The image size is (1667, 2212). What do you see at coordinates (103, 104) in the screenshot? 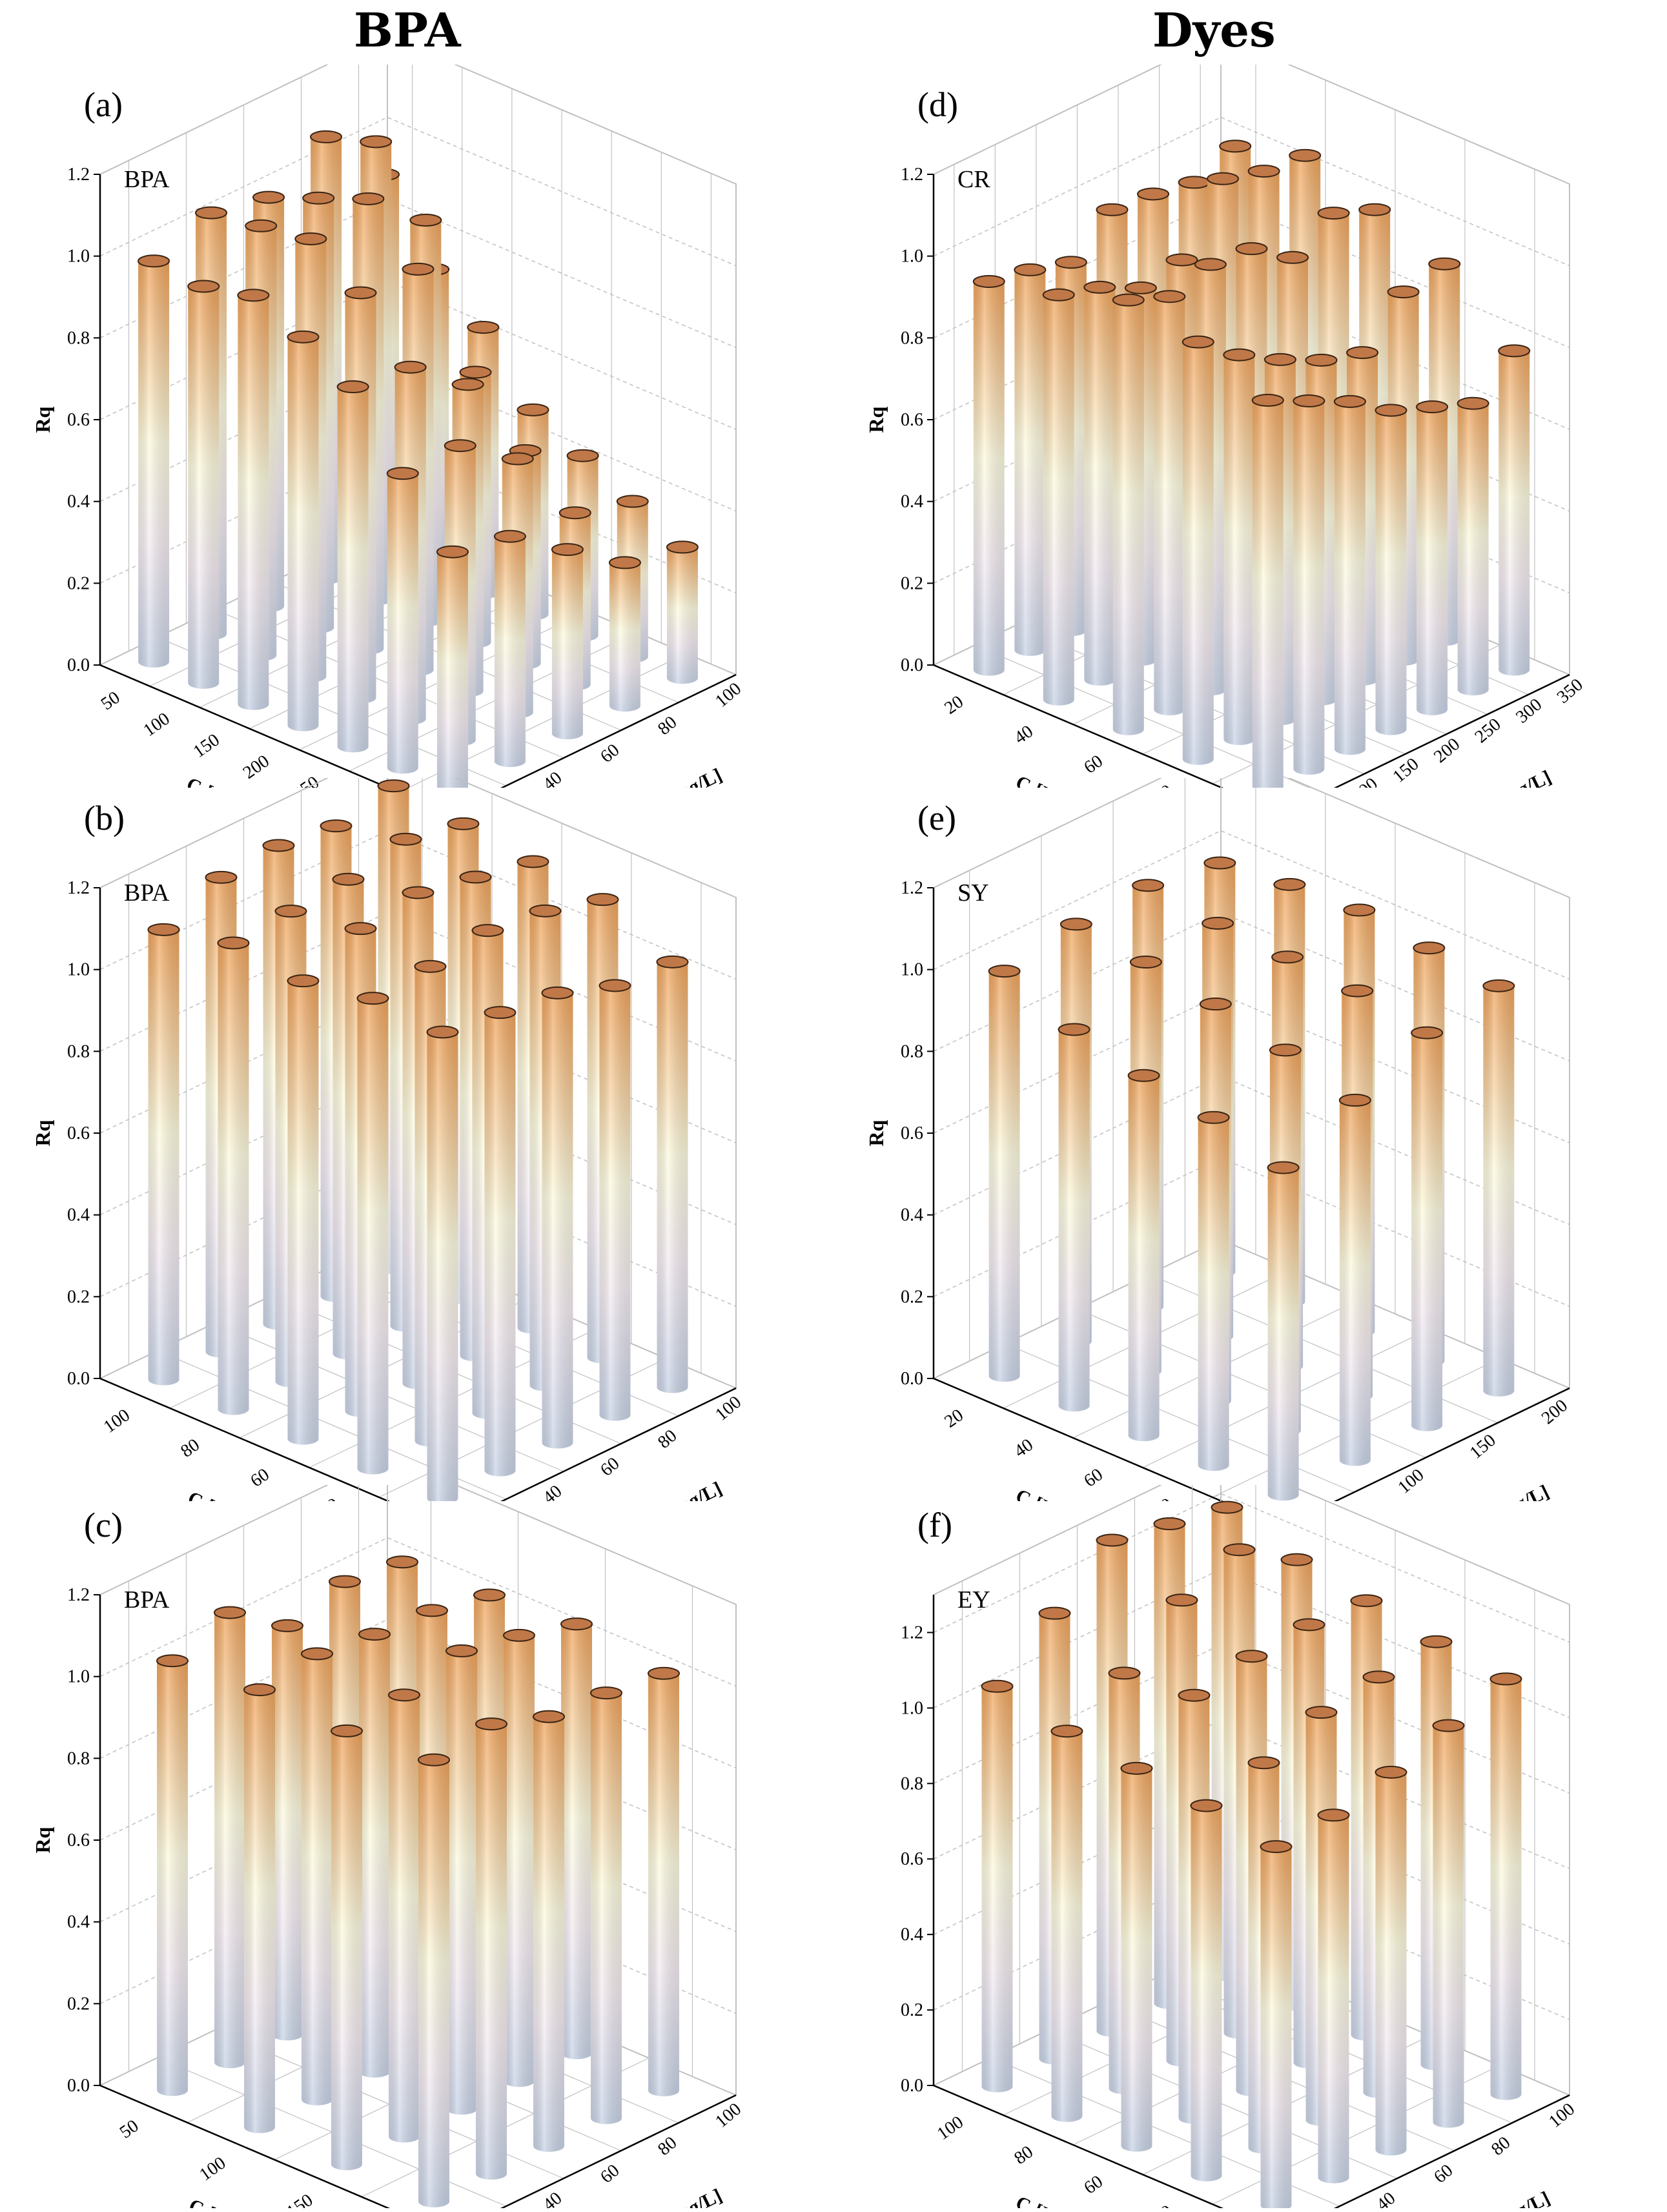
I see `panel-label-a: (a)` at bounding box center [103, 104].